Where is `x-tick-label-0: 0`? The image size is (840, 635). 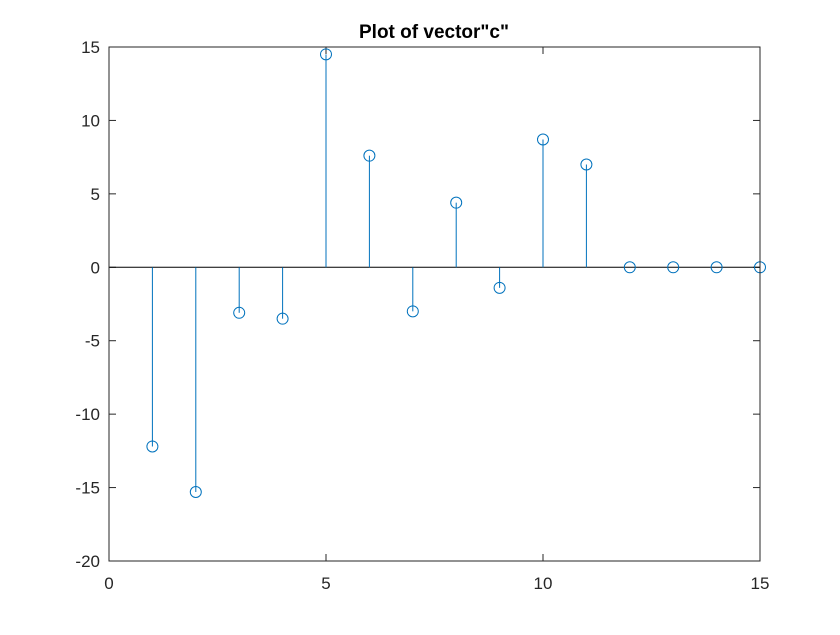
x-tick-label-0: 0 is located at coordinates (108, 583).